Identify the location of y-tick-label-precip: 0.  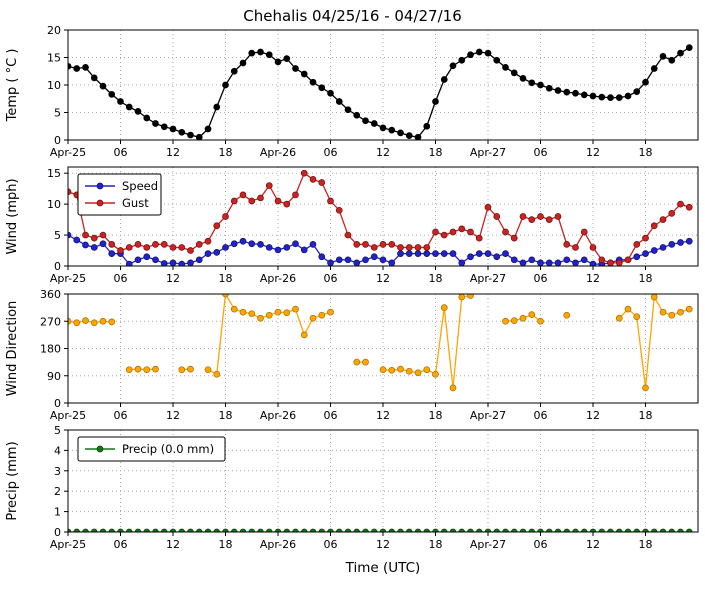
(57, 532).